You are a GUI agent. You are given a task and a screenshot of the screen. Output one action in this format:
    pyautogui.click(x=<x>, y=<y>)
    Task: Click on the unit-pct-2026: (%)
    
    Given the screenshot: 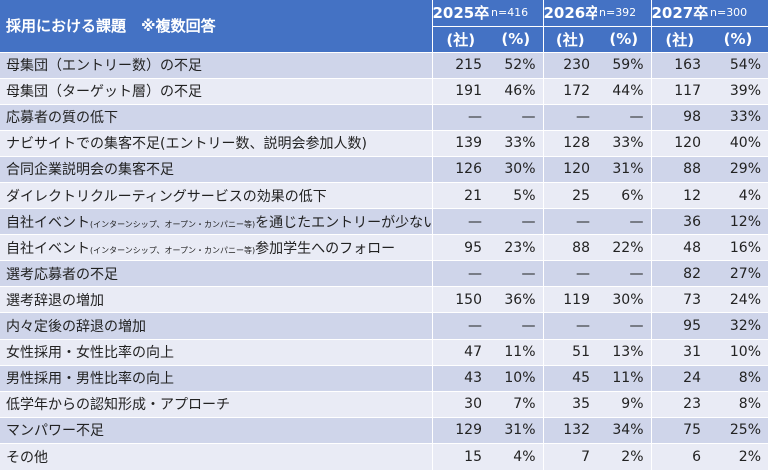 What is the action you would take?
    pyautogui.click(x=624, y=39)
    